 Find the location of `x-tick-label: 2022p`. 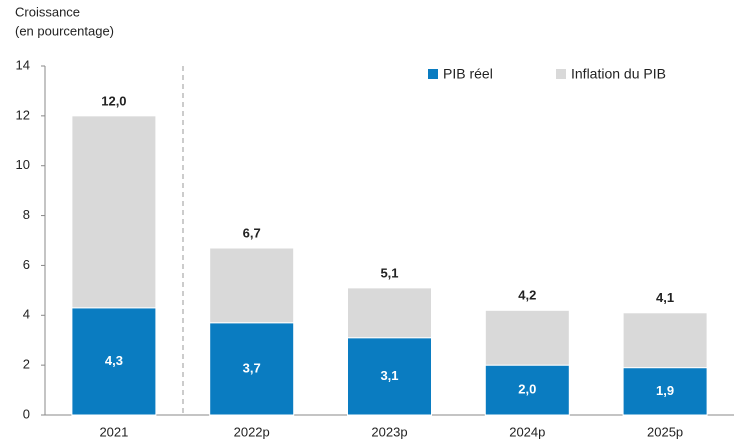

x-tick-label: 2022p is located at coordinates (252, 431).